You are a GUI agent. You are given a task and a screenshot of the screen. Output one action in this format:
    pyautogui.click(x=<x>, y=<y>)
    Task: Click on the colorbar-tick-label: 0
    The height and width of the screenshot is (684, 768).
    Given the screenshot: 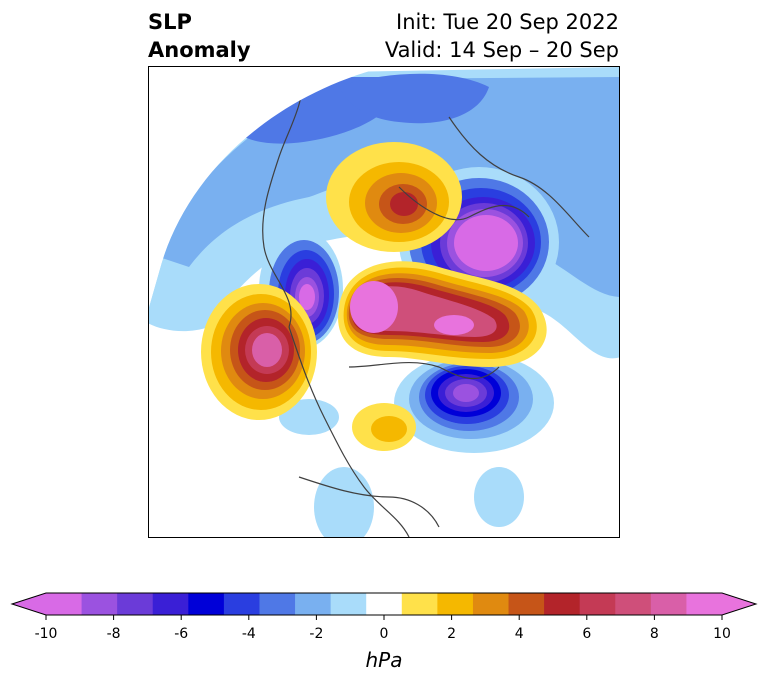 What is the action you would take?
    pyautogui.click(x=384, y=634)
    